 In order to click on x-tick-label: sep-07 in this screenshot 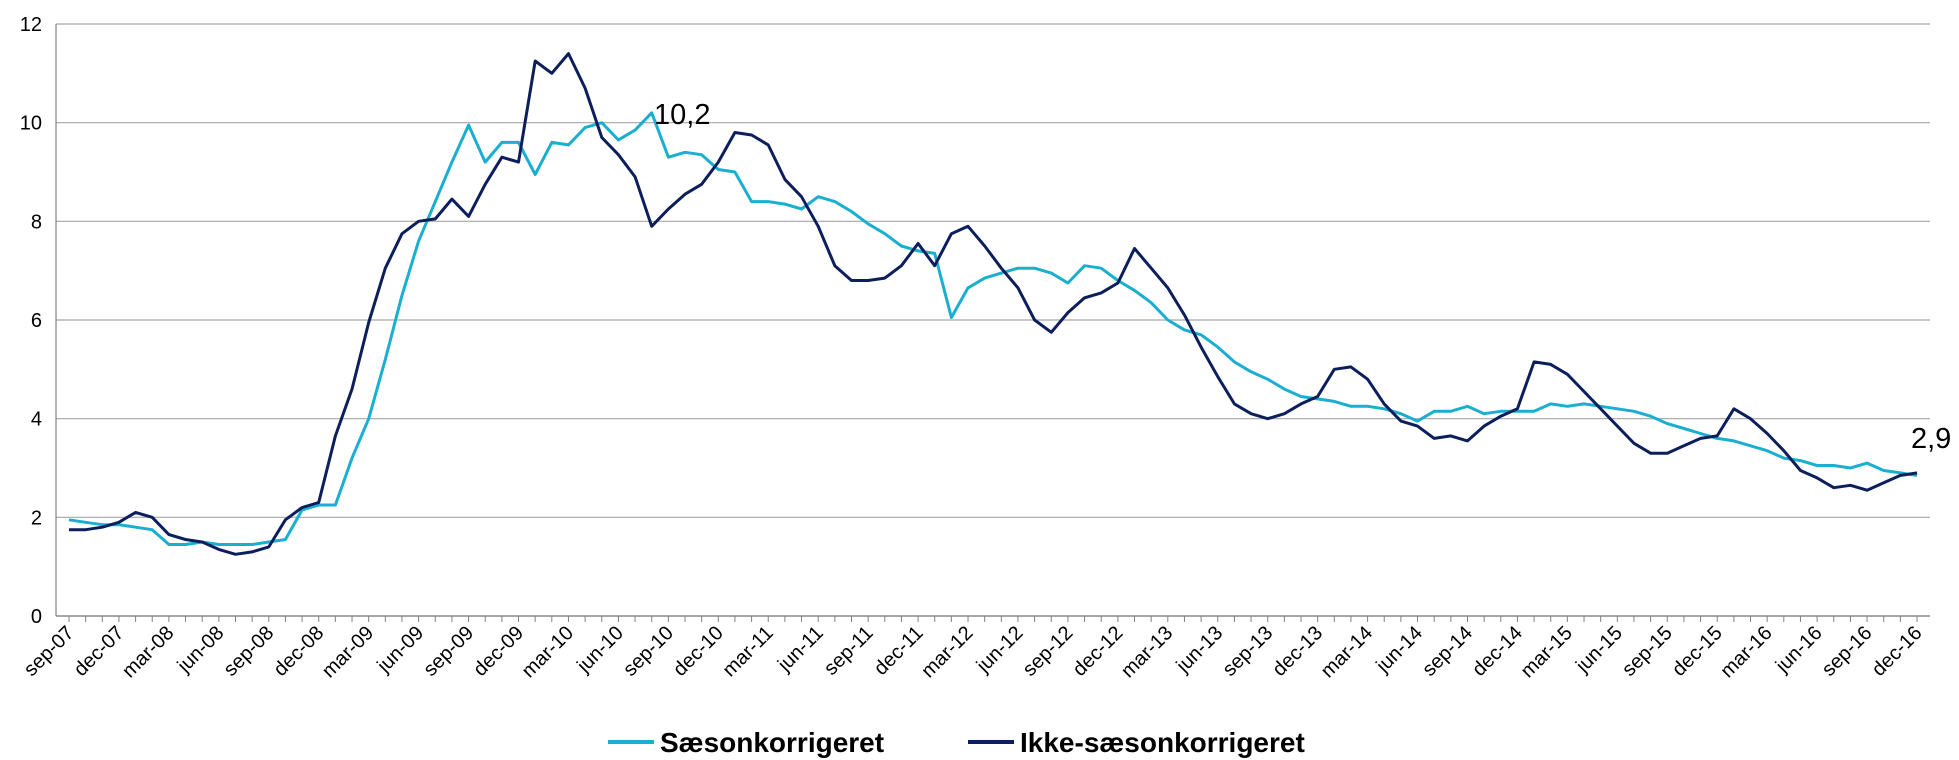, I will do `click(49, 651)`.